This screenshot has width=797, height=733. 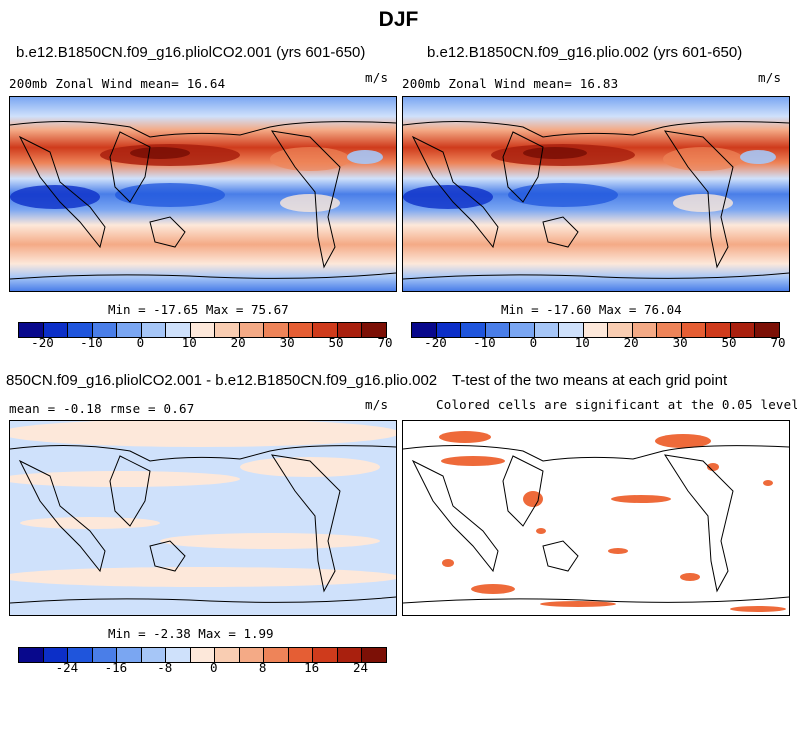 I want to click on panel2-map, so click(x=596, y=194).